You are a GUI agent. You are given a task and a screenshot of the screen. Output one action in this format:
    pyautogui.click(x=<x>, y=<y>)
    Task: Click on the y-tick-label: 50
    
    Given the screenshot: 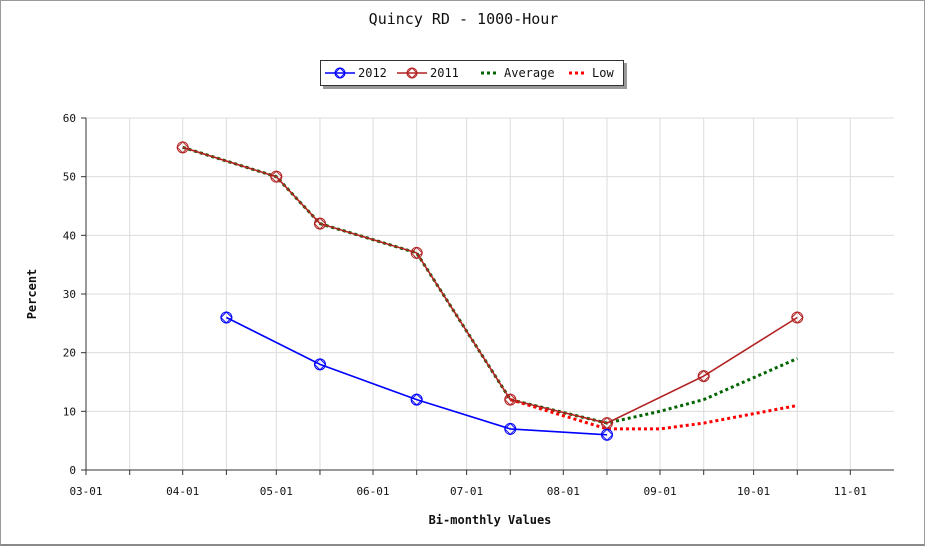 What is the action you would take?
    pyautogui.click(x=69, y=177)
    